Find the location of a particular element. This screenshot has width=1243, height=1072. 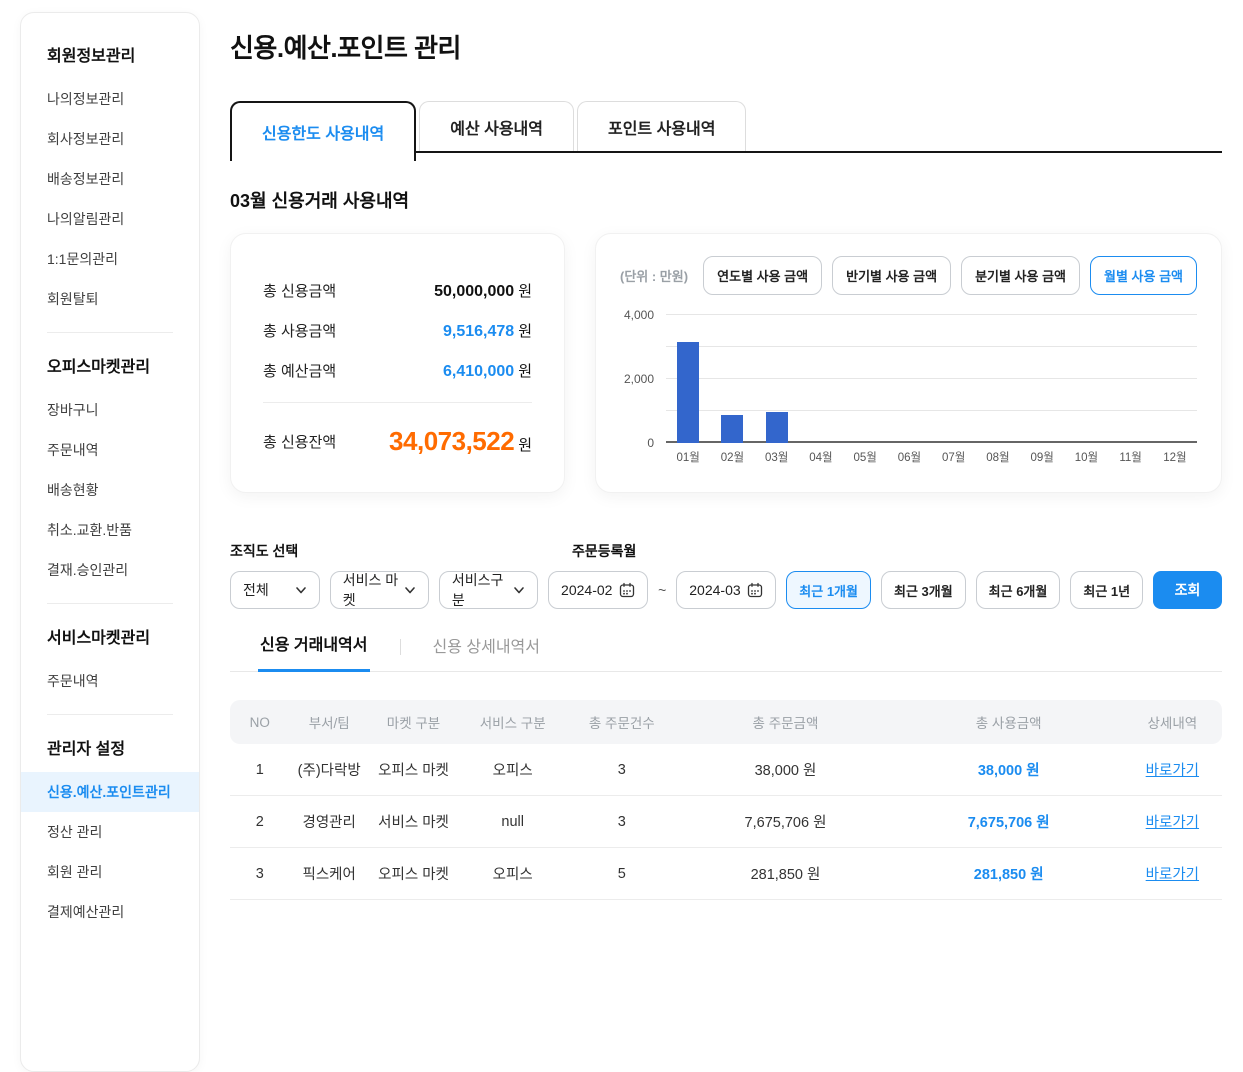

sidebar-item: 나의정보관리 is located at coordinates (86, 99).